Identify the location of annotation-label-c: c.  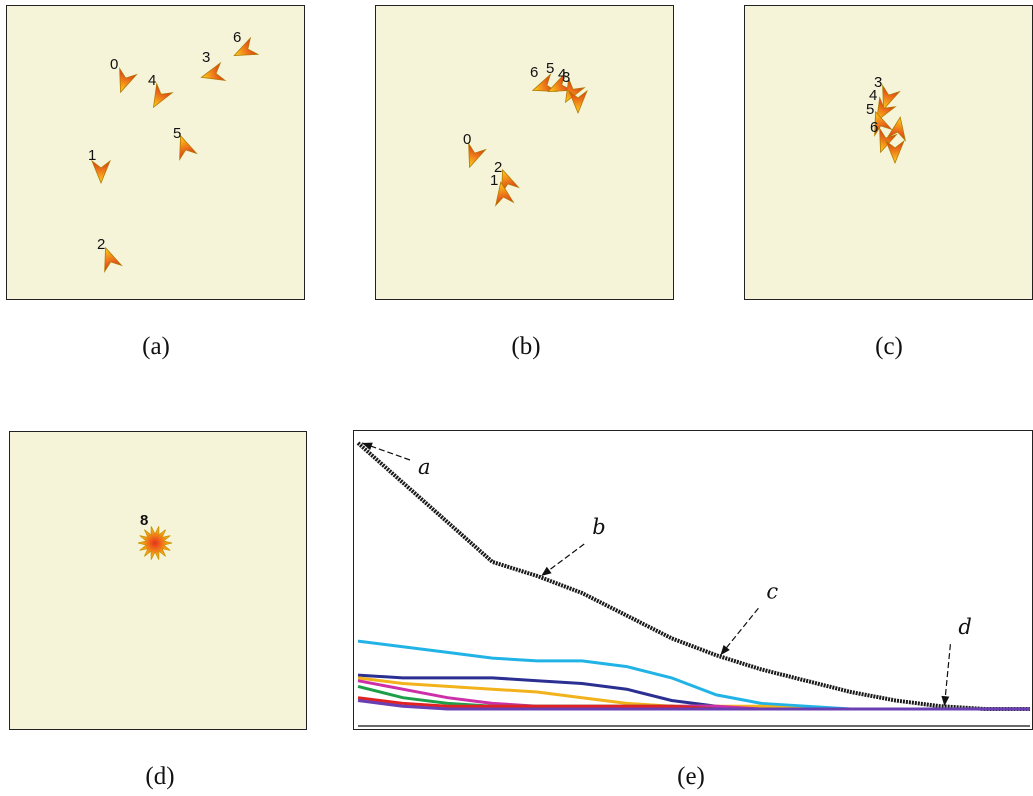
(772, 591).